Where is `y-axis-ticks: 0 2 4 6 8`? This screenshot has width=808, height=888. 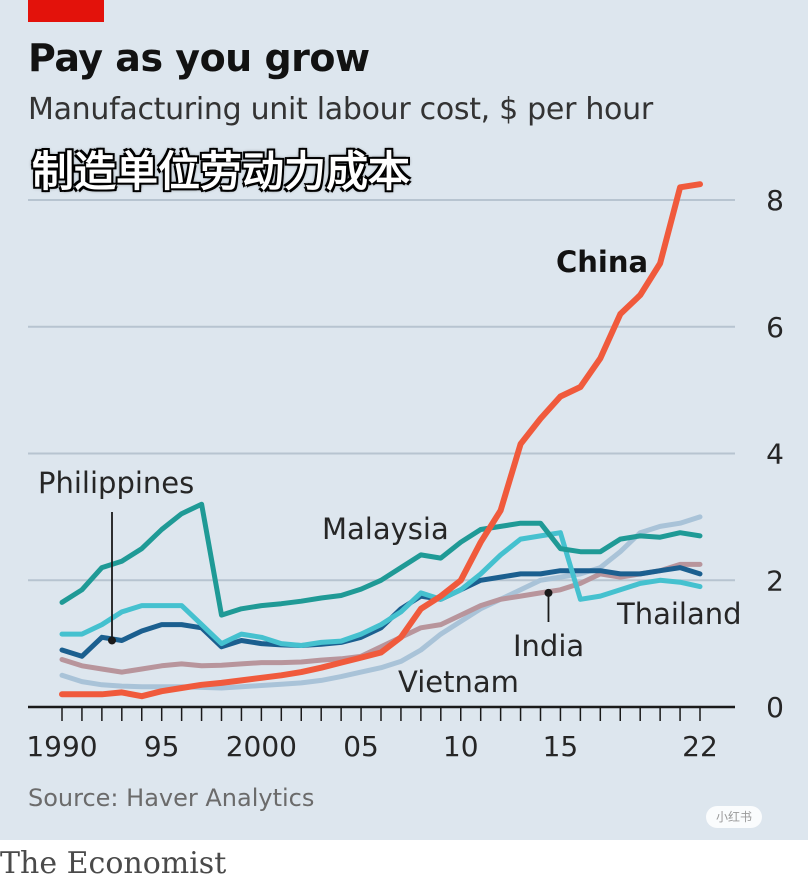
y-axis-ticks: 0 2 4 6 8 is located at coordinates (775, 454).